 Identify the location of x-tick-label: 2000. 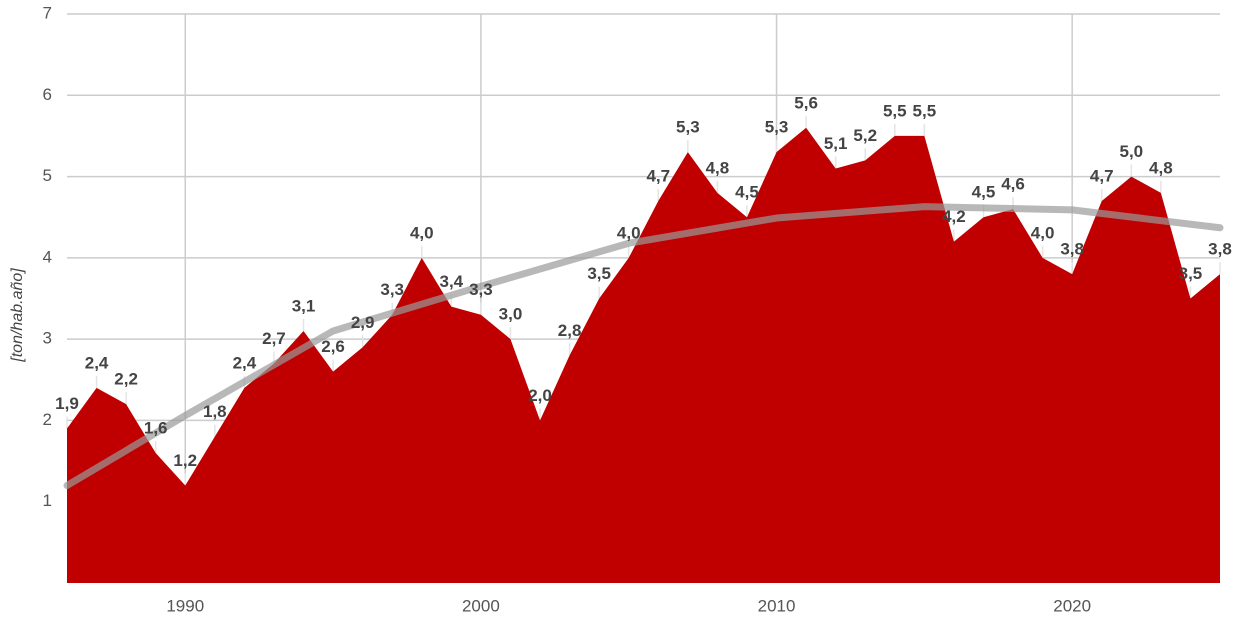
(481, 605).